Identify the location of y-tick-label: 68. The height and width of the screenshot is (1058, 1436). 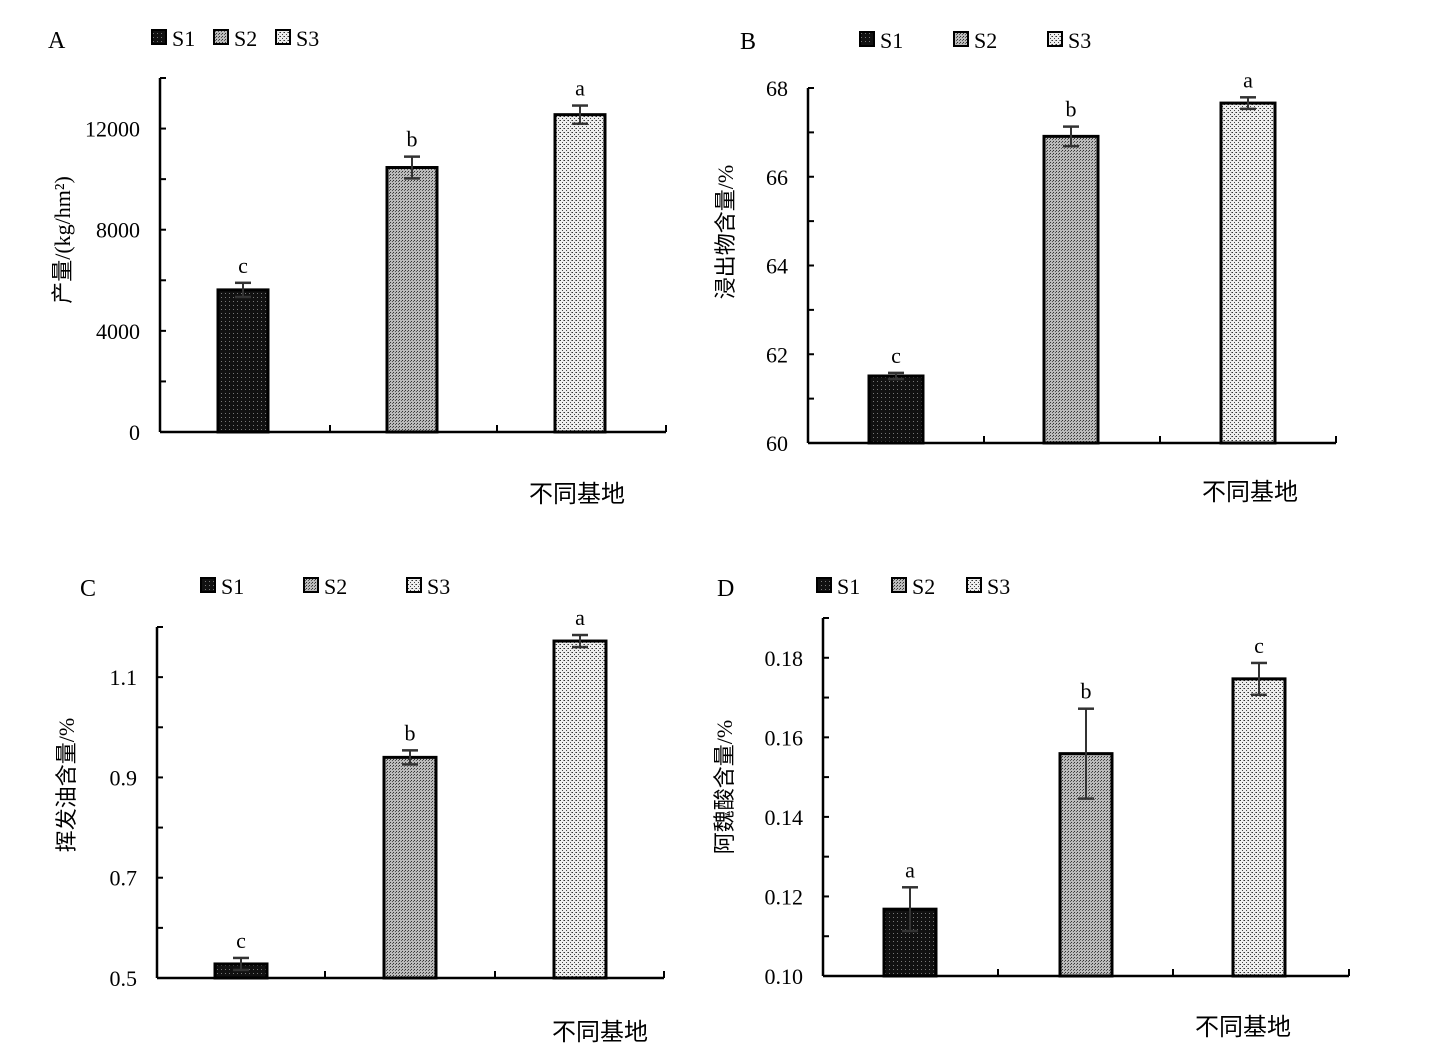
(777, 88).